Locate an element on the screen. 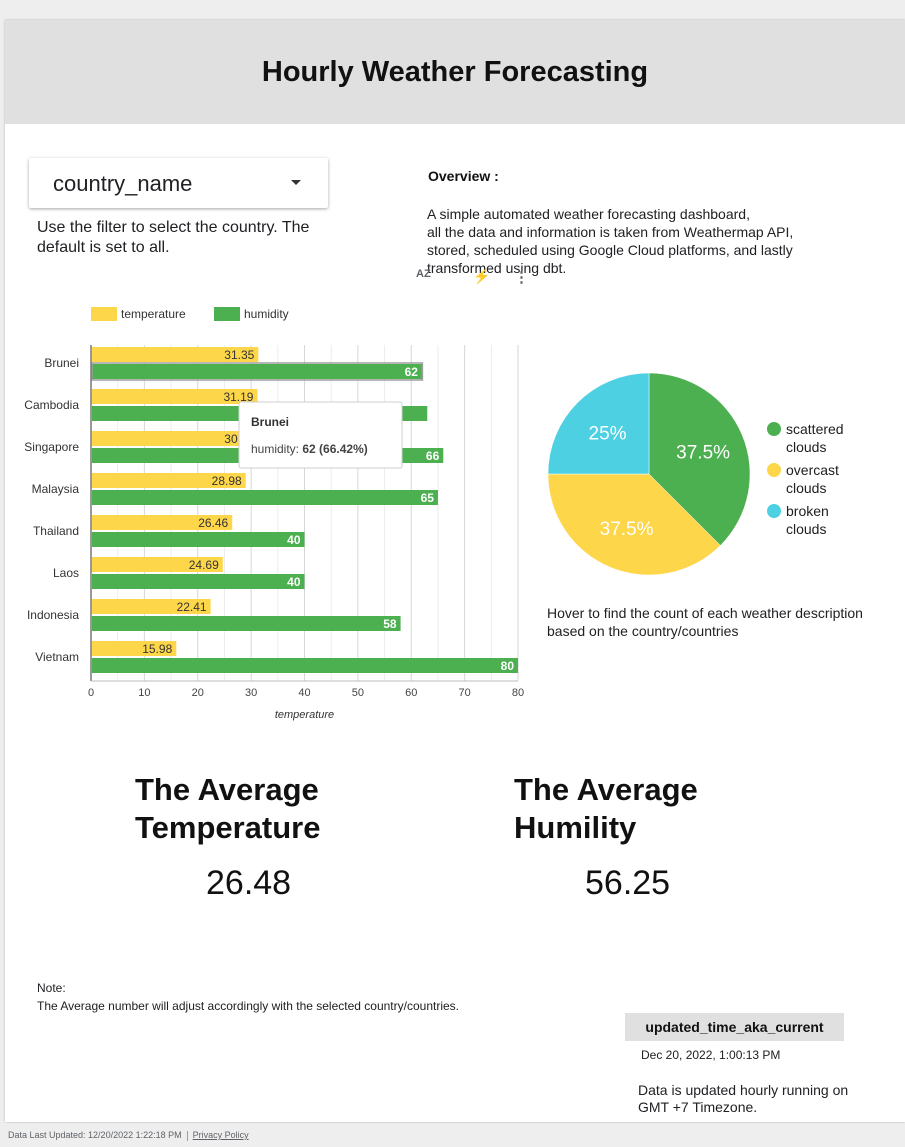 The width and height of the screenshot is (905, 1147). x-tick-label: 40 is located at coordinates (304, 693).